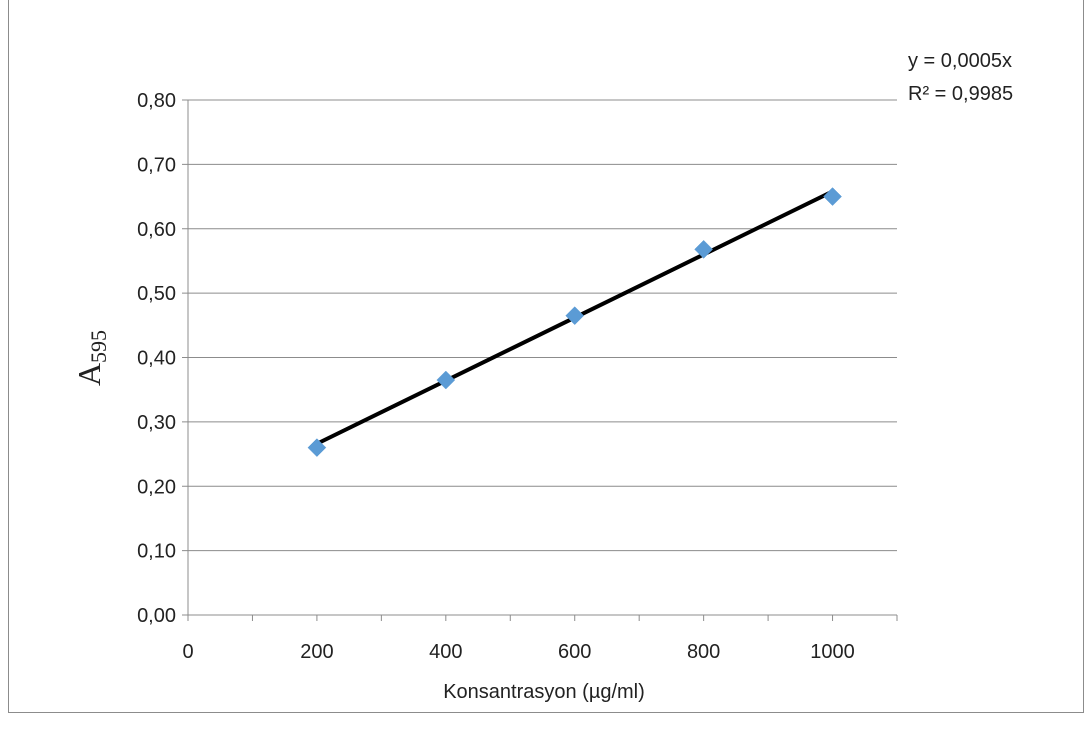 This screenshot has height=733, width=1091. Describe the element at coordinates (156, 230) in the screenshot. I see `y-tick-label-6: 0,60` at that location.